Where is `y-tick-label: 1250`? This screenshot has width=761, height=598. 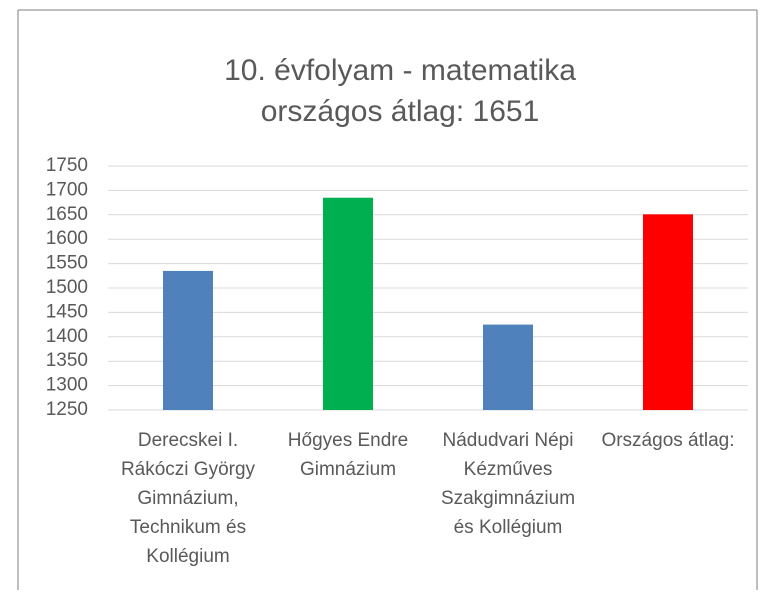
y-tick-label: 1250 is located at coordinates (67, 409).